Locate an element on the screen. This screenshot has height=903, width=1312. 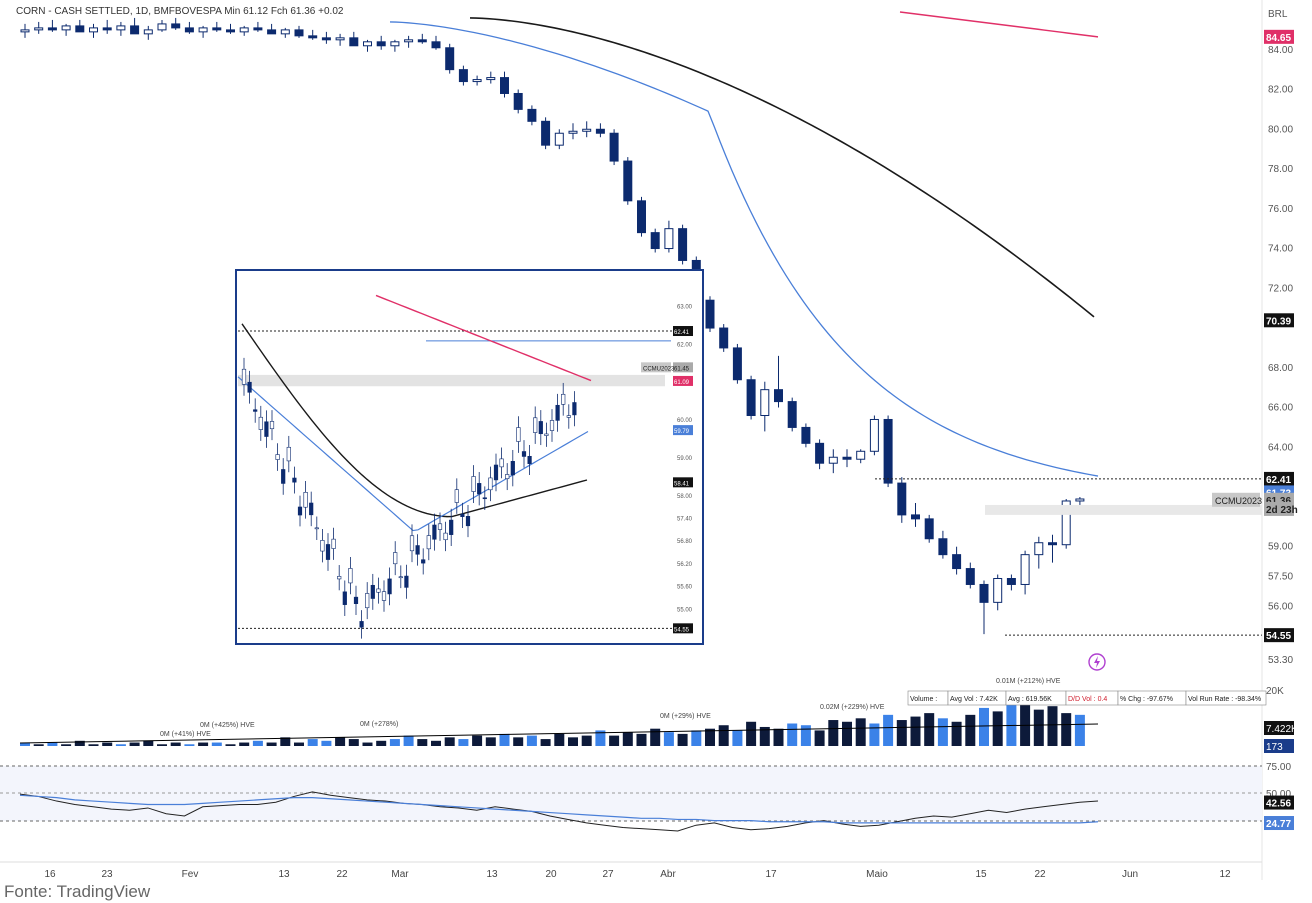
inset-ma-slow is located at coordinates (414, 420).